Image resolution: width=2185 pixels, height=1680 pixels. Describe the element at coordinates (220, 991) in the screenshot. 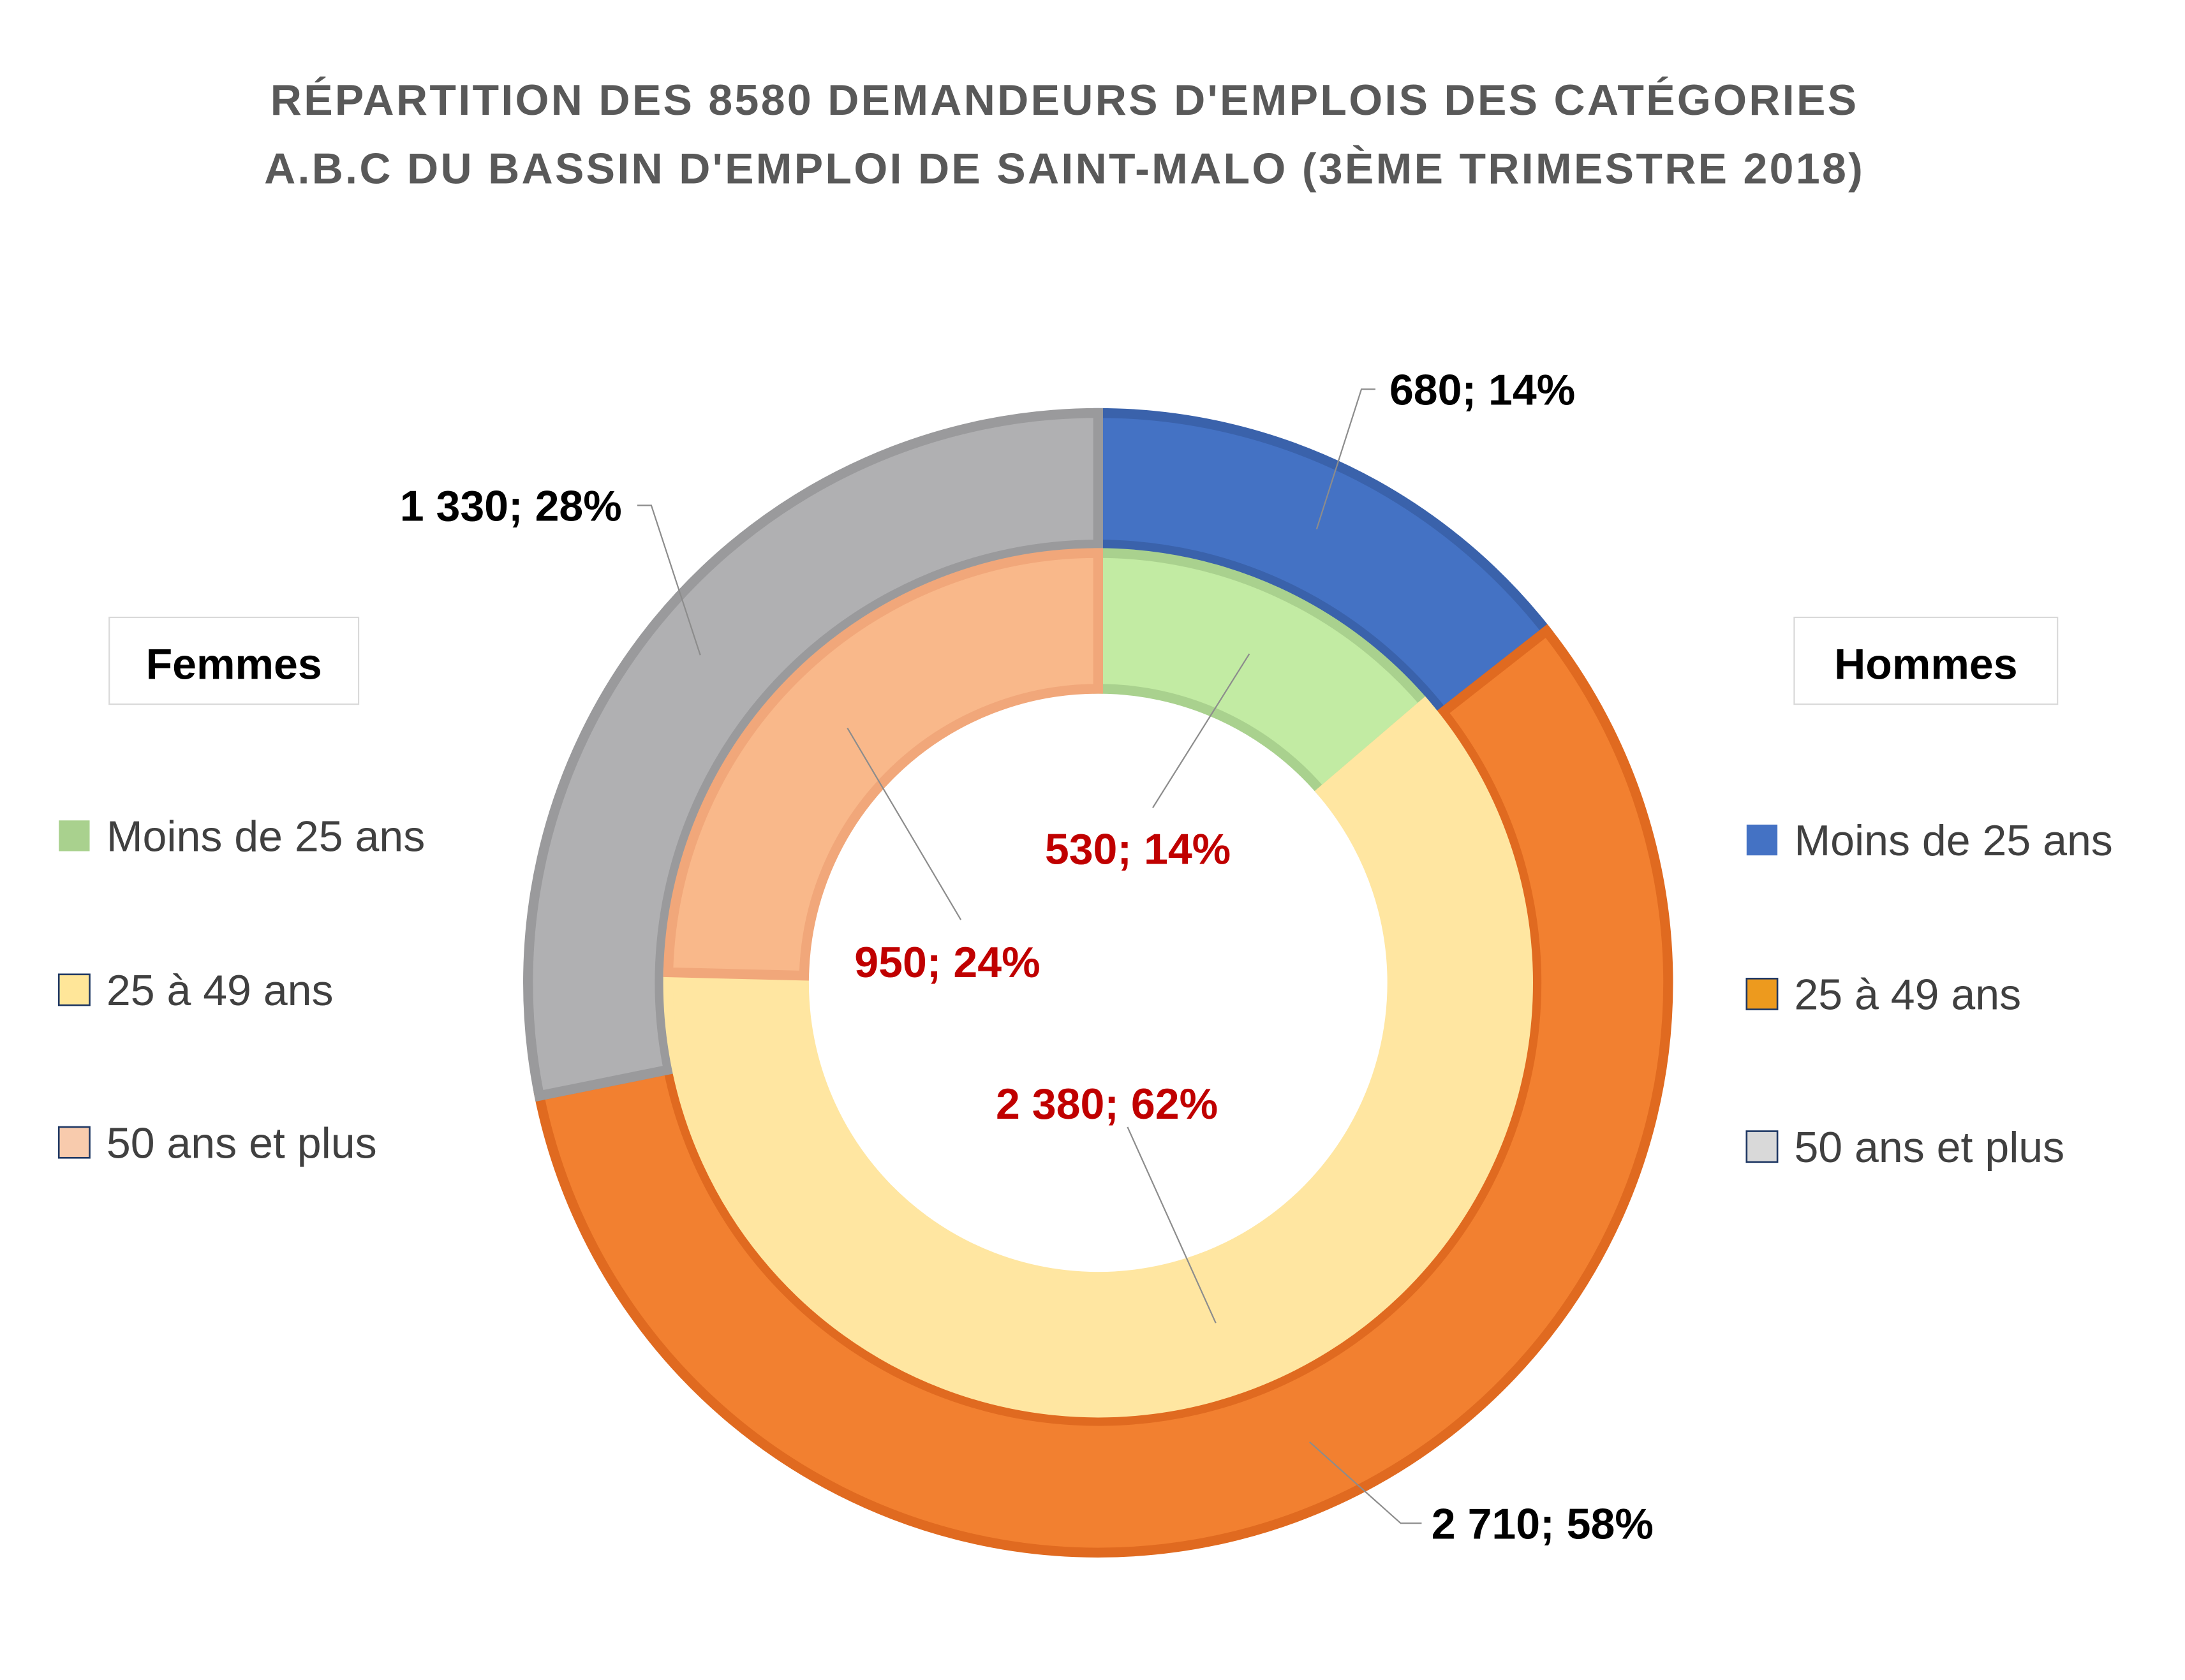

I see `femmes-legend-label-25-49: 25 à 49 ans` at that location.